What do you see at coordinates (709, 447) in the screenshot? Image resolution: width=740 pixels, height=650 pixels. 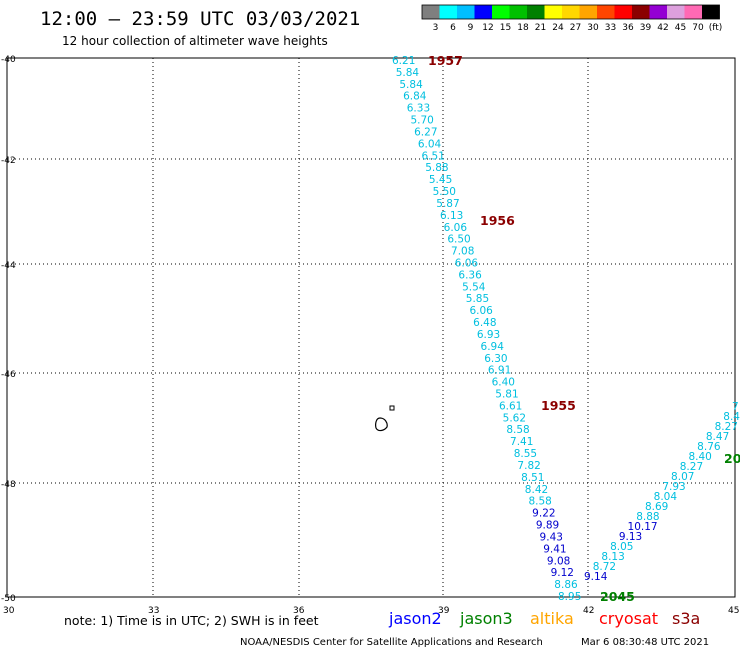 I see `swh-value: 8.76` at bounding box center [709, 447].